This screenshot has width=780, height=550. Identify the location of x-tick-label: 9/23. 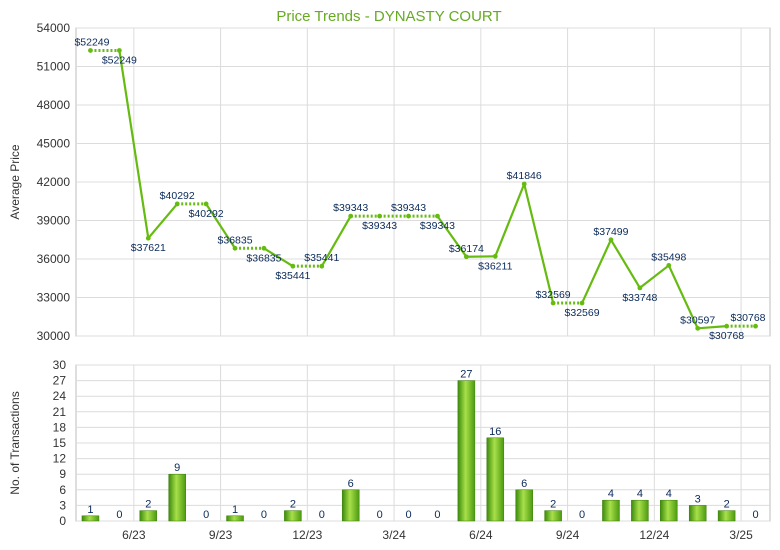
(221, 535).